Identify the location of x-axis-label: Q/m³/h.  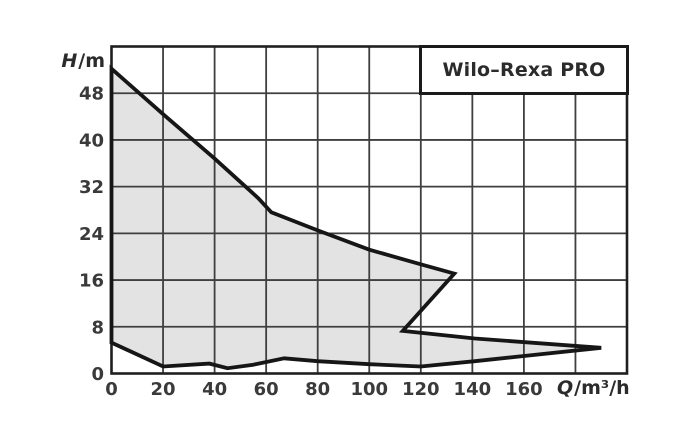
(593, 388).